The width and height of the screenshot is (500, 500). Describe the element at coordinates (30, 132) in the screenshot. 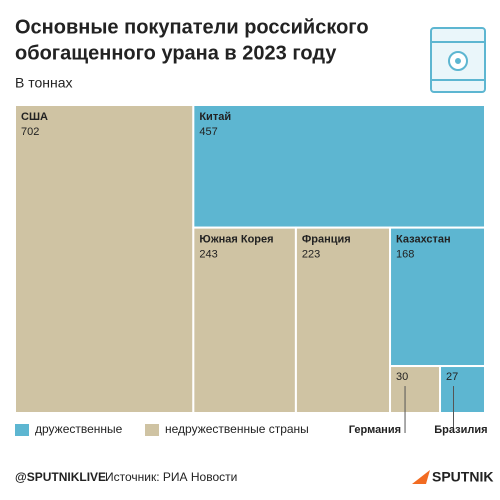

I see `tile-value: 702` at that location.